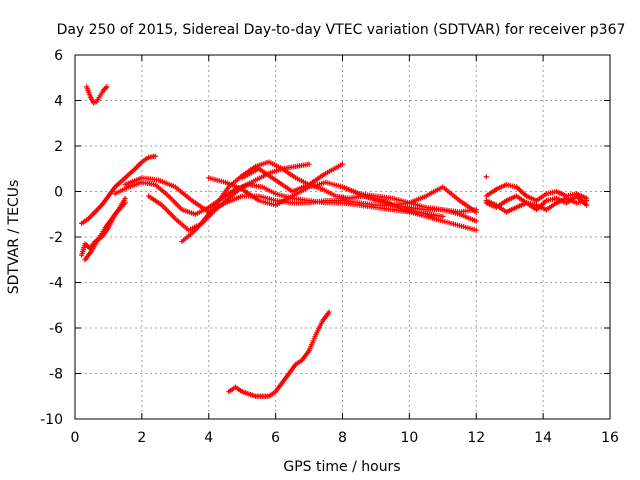 The width and height of the screenshot is (640, 480). I want to click on series-trace-e, so click(300, 195).